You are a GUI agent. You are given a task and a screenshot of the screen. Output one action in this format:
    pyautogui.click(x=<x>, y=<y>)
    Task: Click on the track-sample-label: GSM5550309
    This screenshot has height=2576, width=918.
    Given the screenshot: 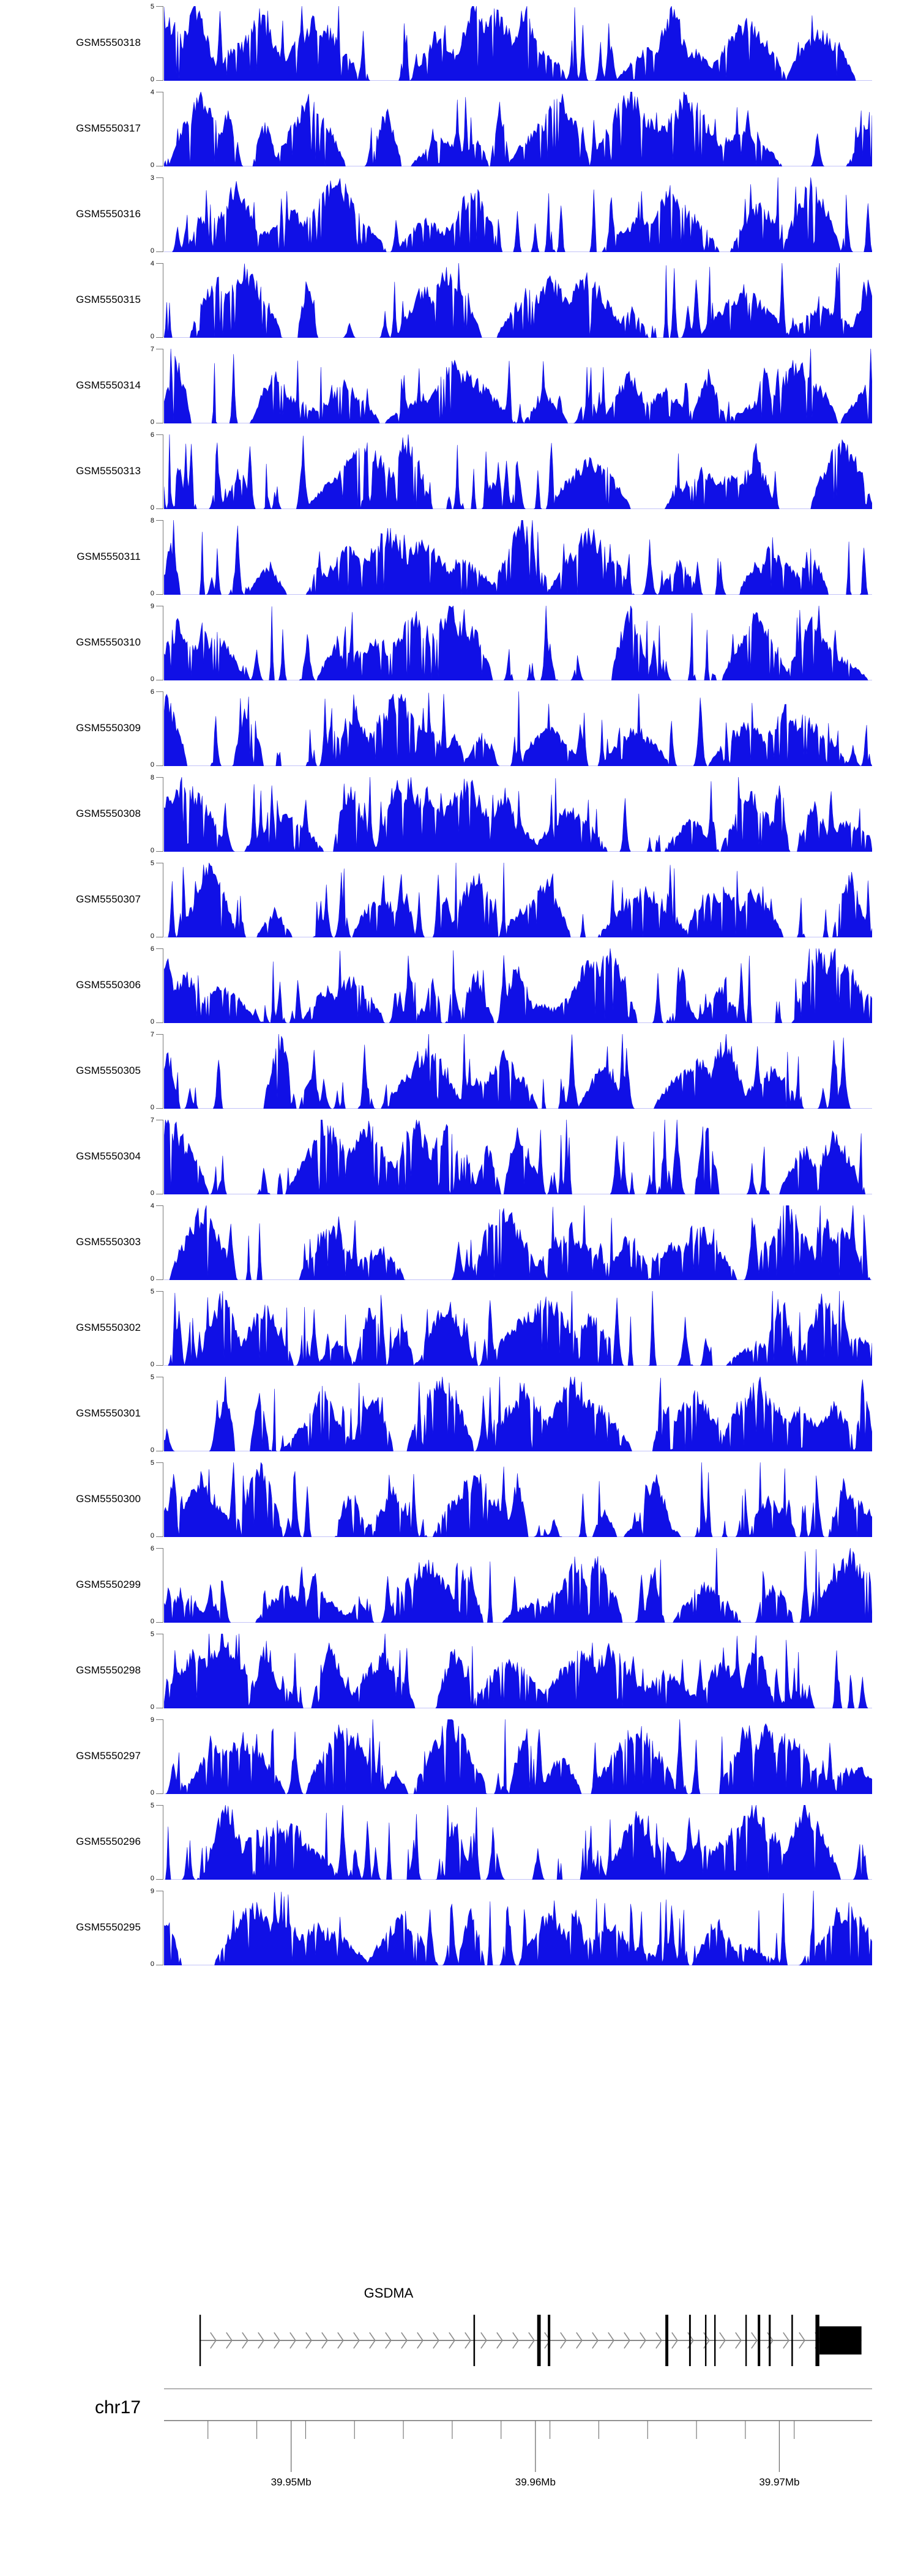 What is the action you would take?
    pyautogui.click(x=108, y=728)
    